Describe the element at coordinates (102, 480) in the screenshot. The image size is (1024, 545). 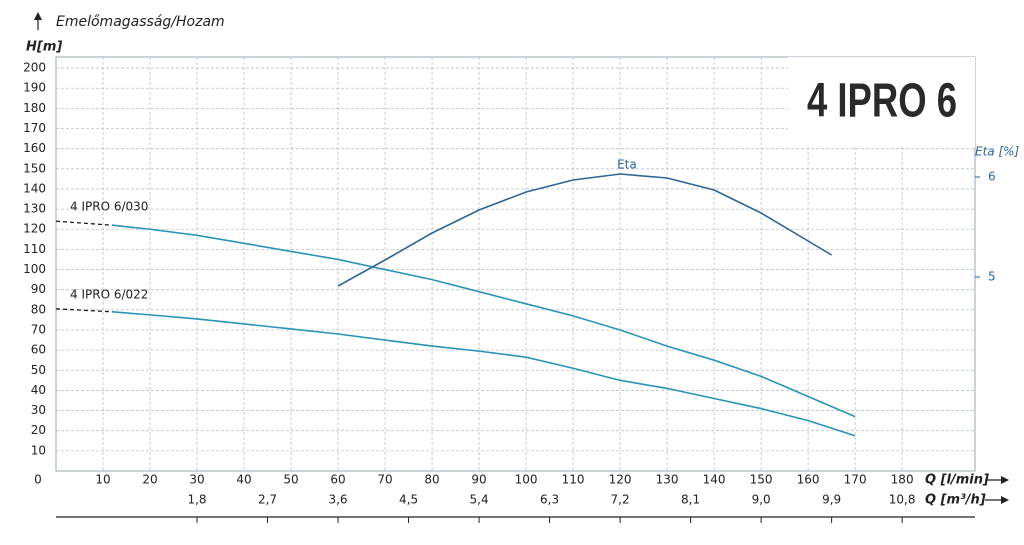
I see `x-tick-label: 10` at that location.